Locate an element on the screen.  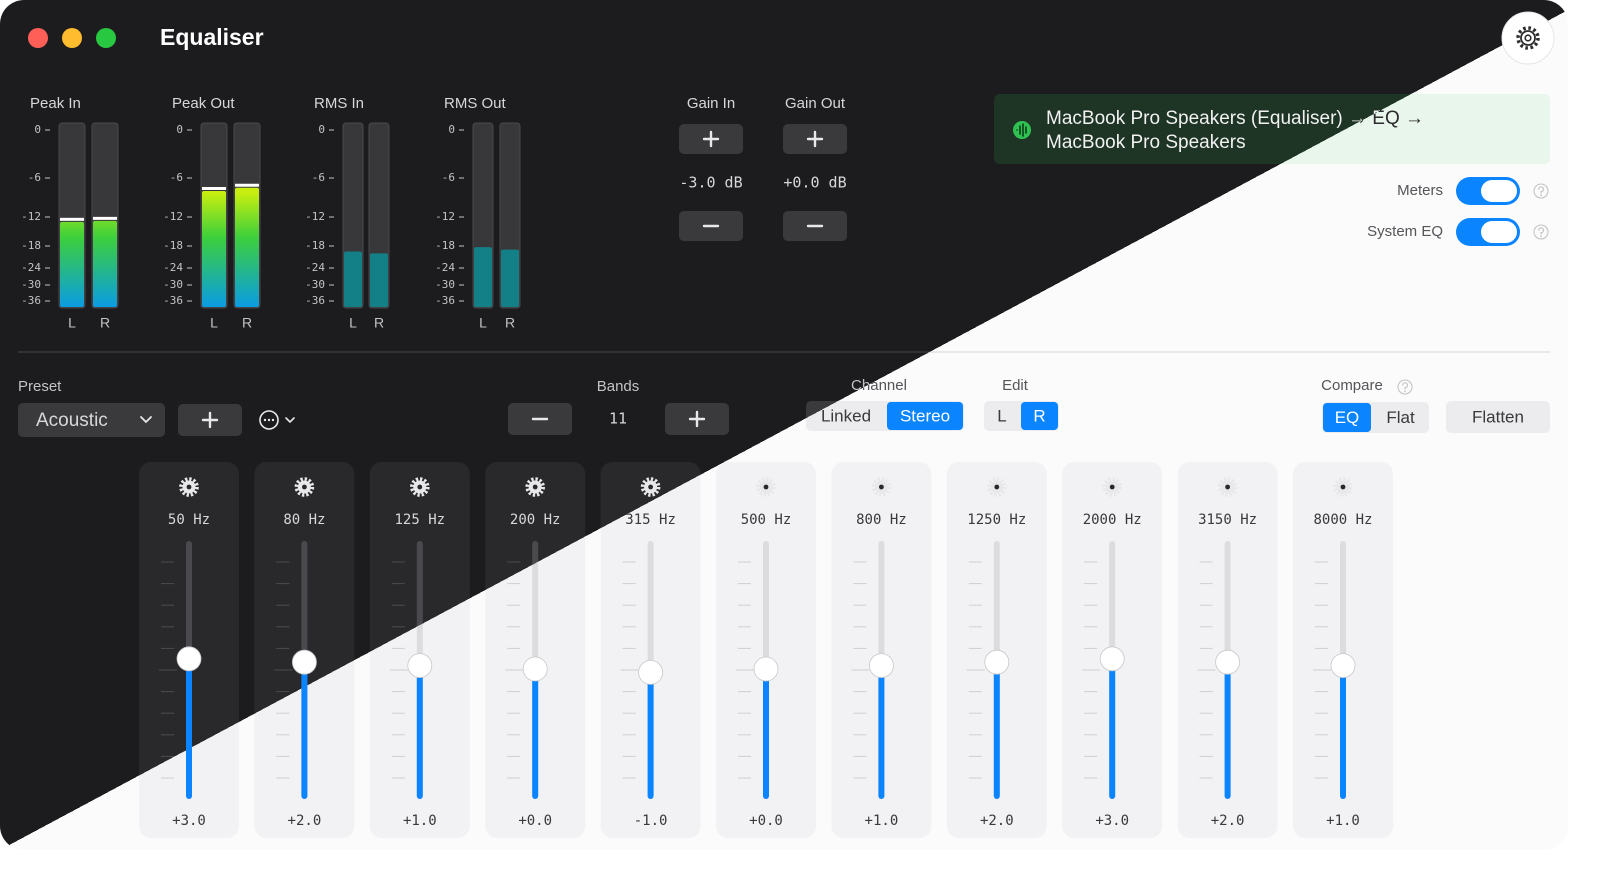
band-frequency: 8000 Hz is located at coordinates (1342, 520).